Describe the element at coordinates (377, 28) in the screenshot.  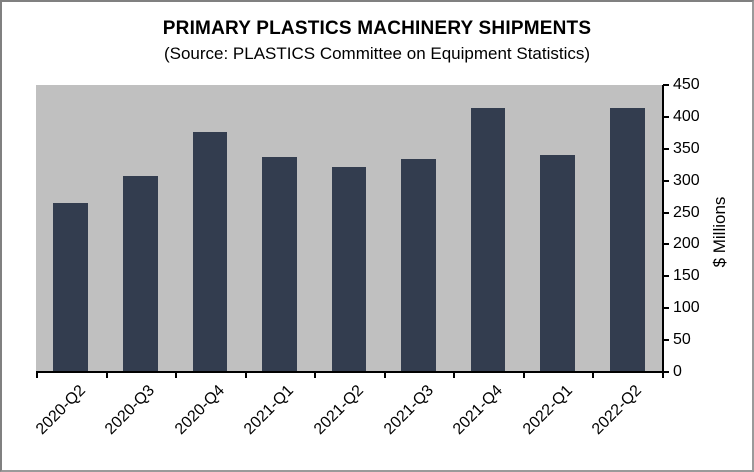
I see `chart-title: PRIMARY PLASTICS MACHINERY SHIPMENTS` at that location.